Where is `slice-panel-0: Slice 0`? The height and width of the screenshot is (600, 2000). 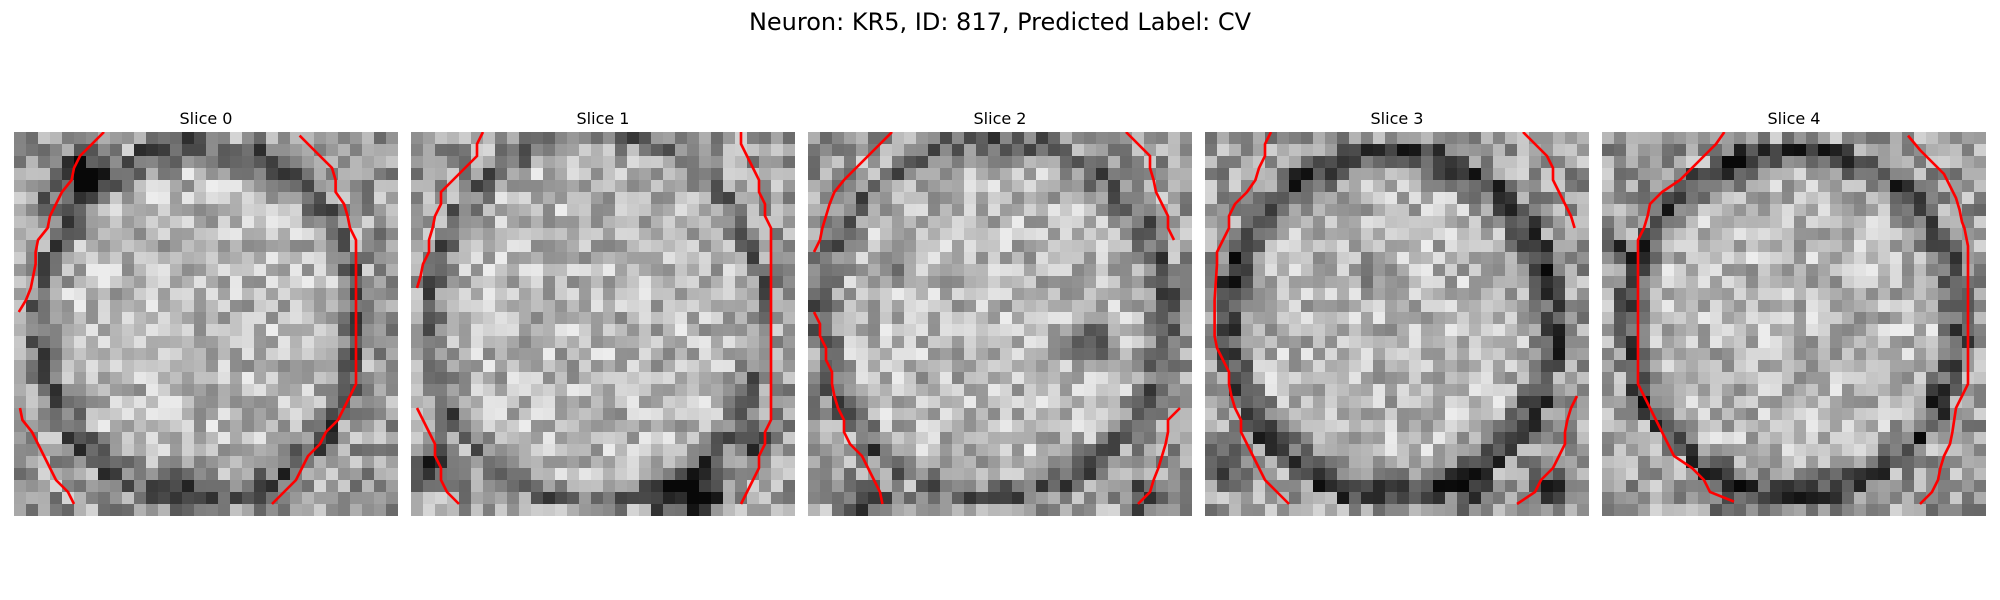 slice-panel-0: Slice 0 is located at coordinates (206, 312).